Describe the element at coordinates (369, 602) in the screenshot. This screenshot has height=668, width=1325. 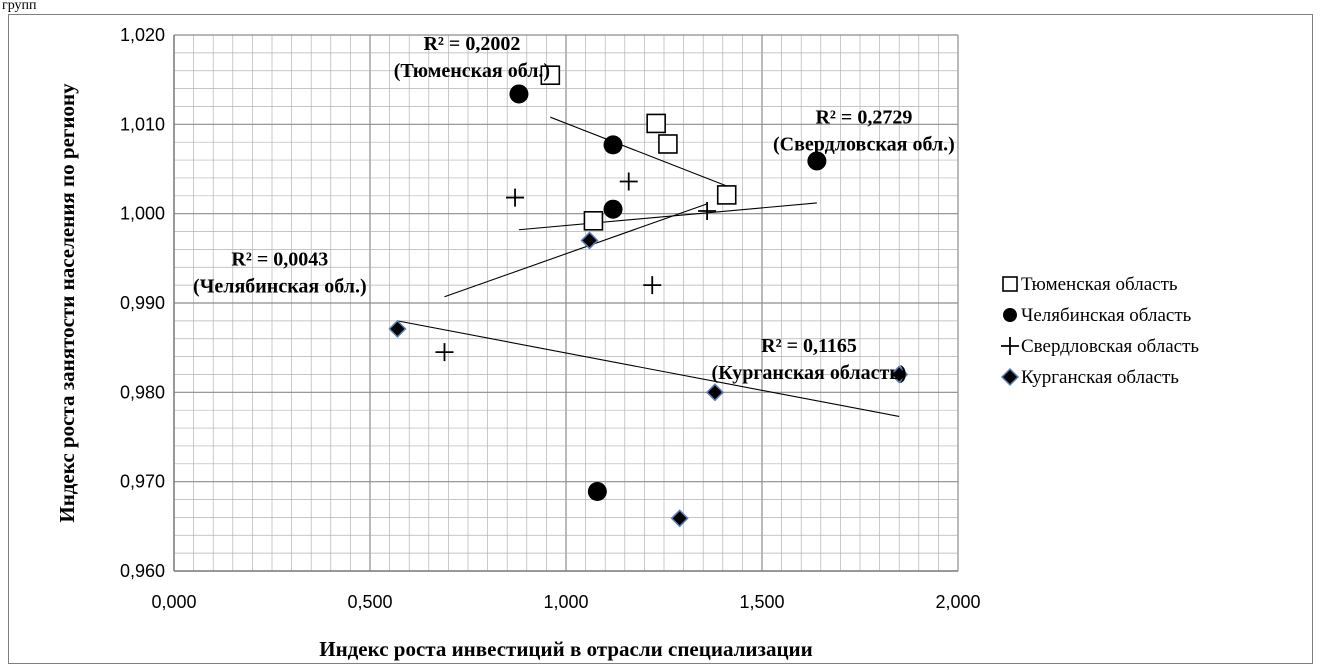
I see `x-tick-label: 0,500` at that location.